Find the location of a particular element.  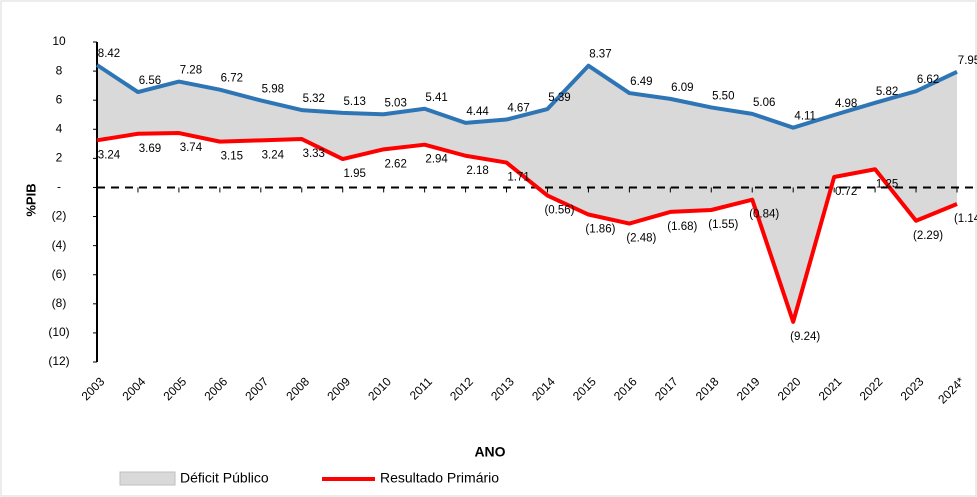

value-label: 5.06 is located at coordinates (764, 103).